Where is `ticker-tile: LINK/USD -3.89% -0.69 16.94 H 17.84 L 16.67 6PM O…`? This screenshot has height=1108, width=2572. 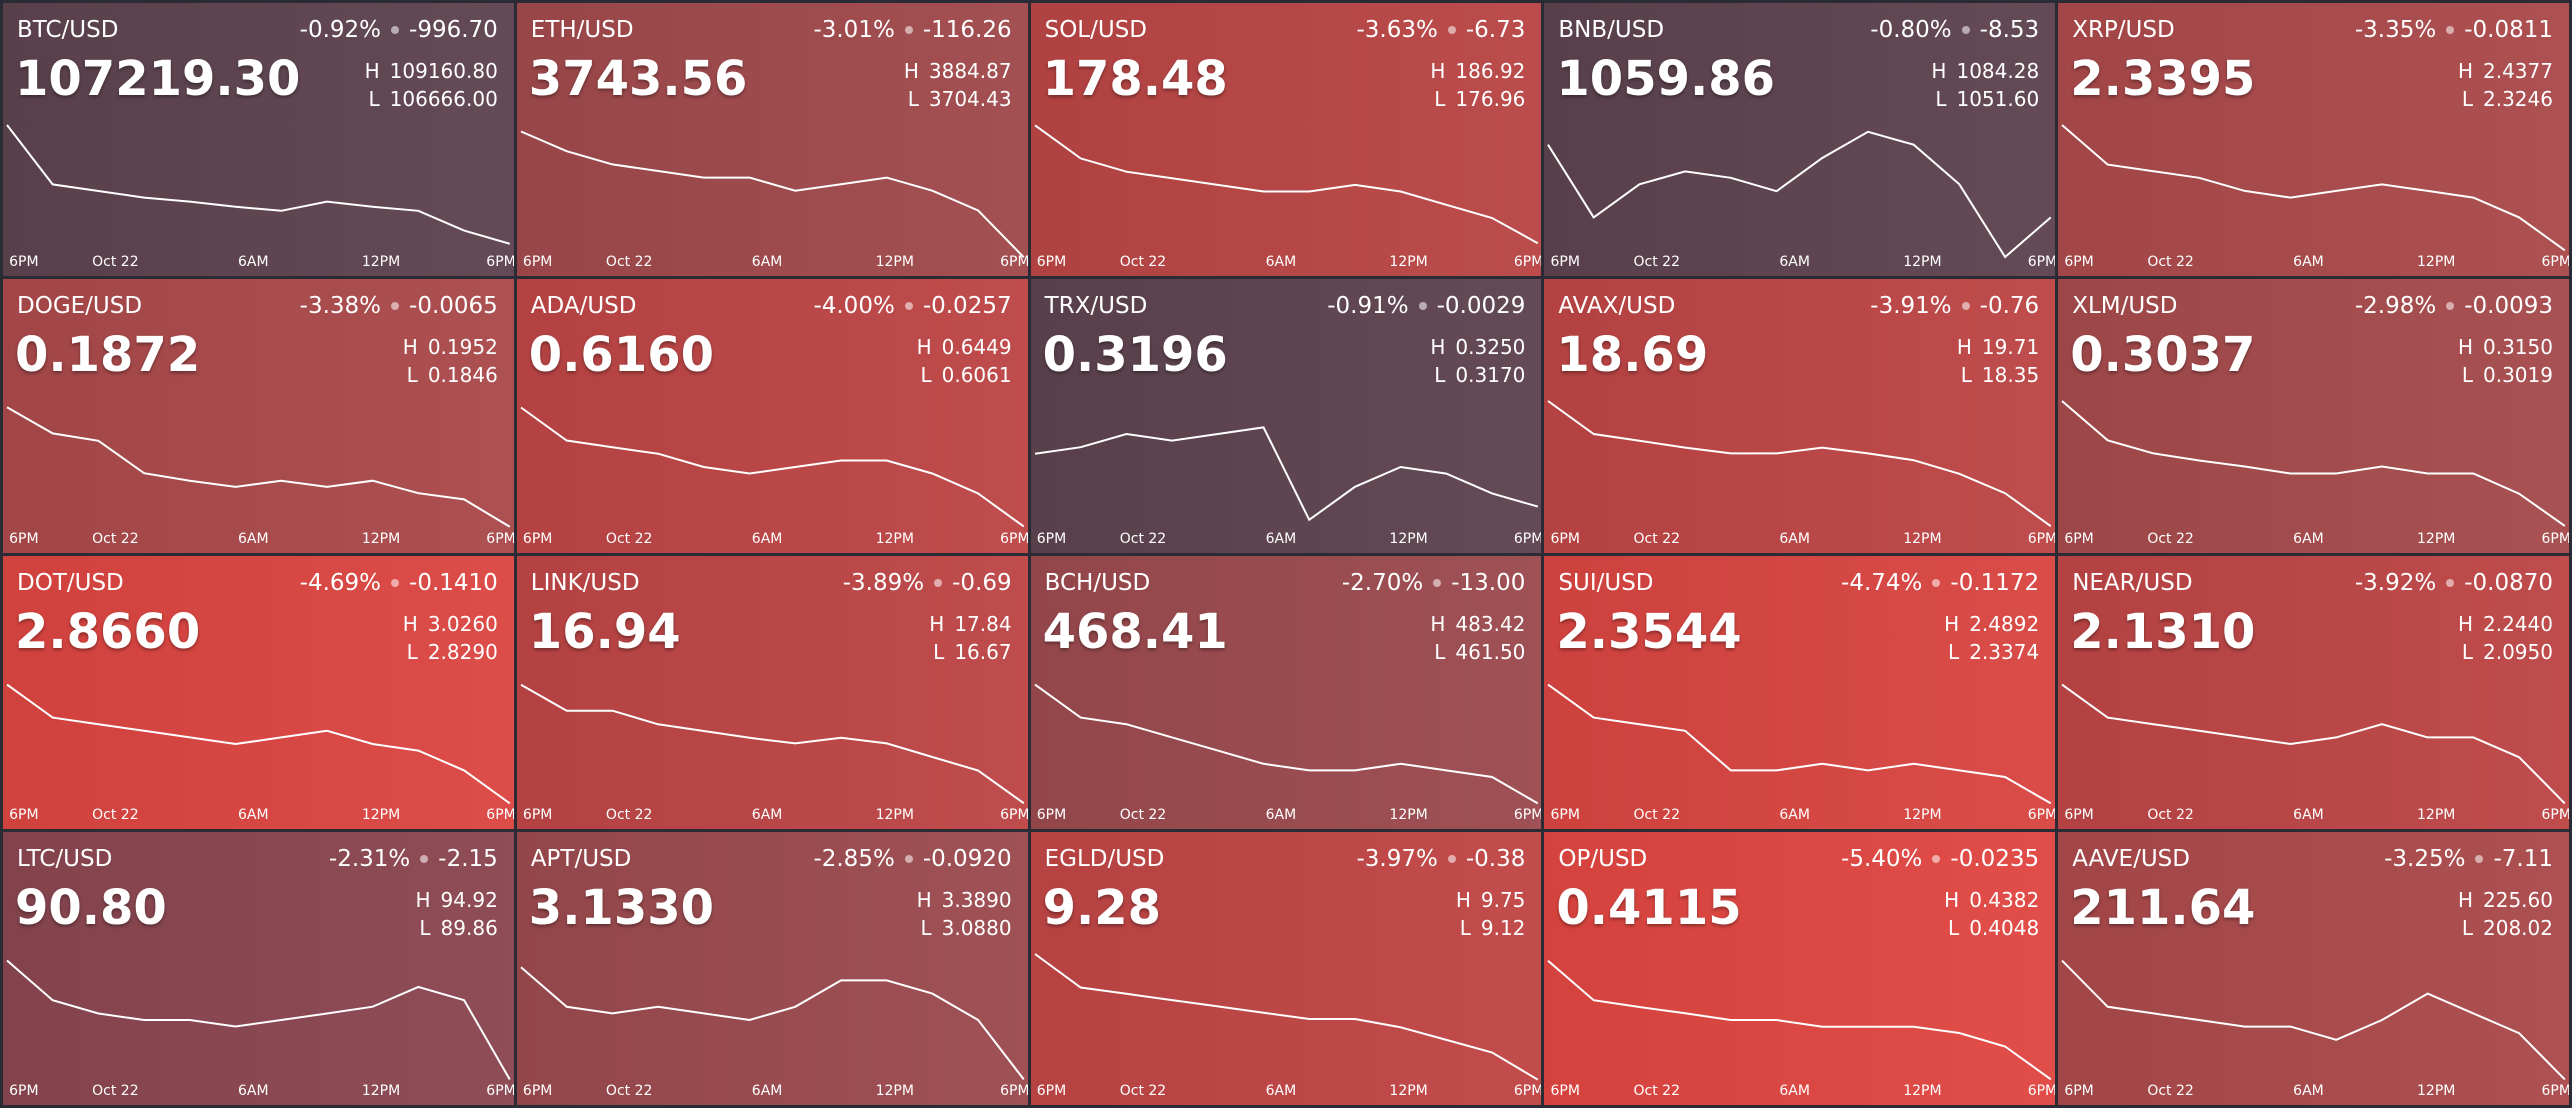 ticker-tile: LINK/USD -3.89% -0.69 16.94 H 17.84 L 16.67 6PM O… is located at coordinates (772, 692).